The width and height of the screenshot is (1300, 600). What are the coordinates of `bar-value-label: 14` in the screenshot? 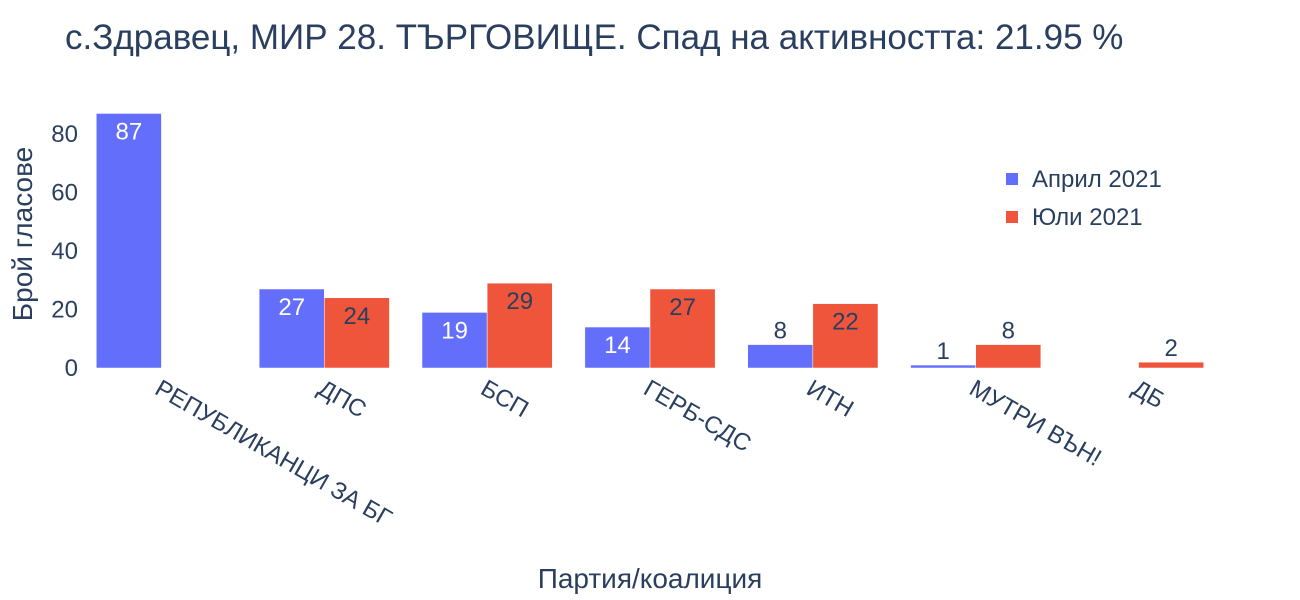 It's located at (617, 345).